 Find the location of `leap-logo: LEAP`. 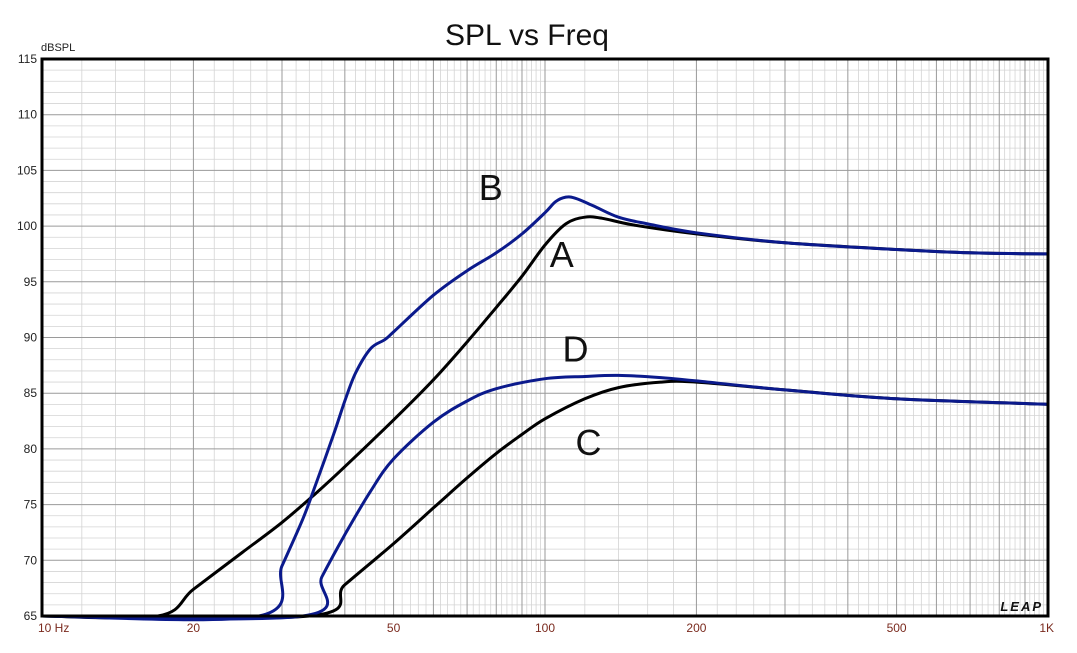

leap-logo: LEAP is located at coordinates (1021, 606).